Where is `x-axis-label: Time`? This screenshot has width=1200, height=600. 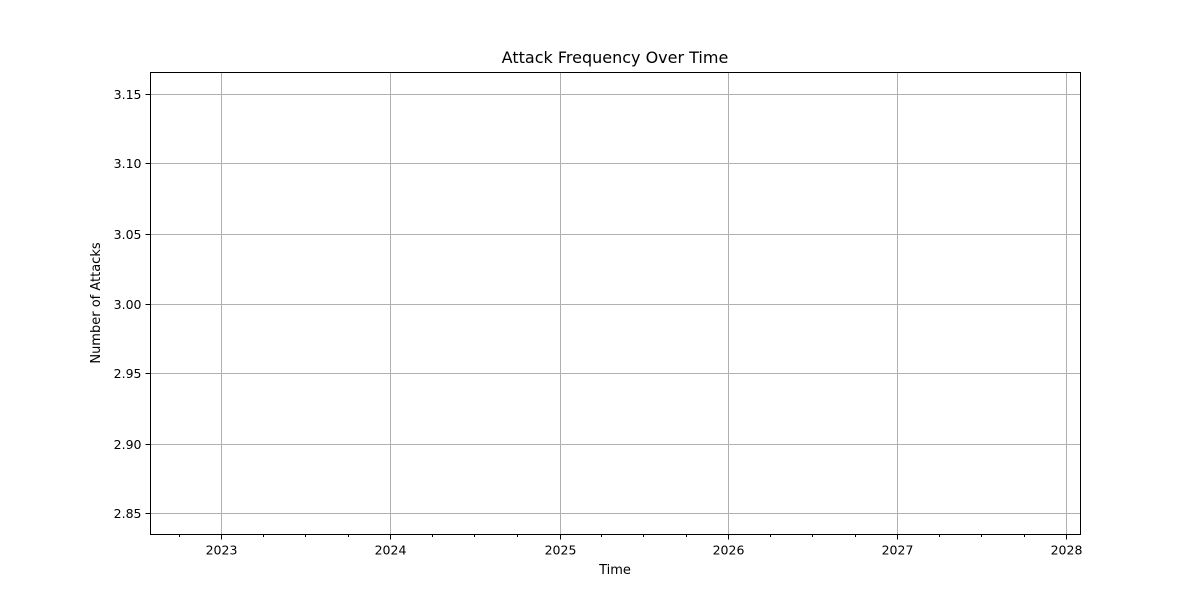 x-axis-label: Time is located at coordinates (614, 570).